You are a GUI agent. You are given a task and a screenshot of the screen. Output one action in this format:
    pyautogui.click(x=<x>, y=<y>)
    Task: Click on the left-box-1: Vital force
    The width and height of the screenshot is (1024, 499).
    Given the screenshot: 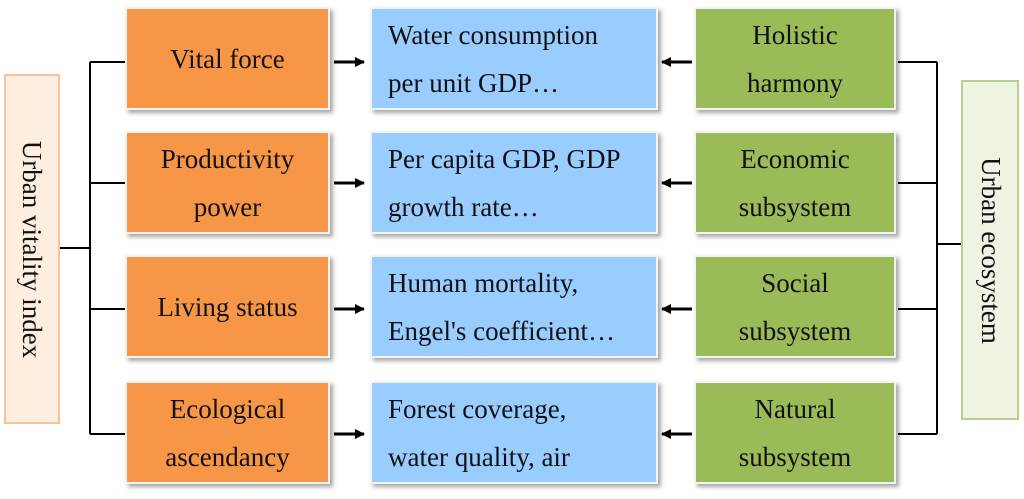 What is the action you would take?
    pyautogui.click(x=227, y=58)
    